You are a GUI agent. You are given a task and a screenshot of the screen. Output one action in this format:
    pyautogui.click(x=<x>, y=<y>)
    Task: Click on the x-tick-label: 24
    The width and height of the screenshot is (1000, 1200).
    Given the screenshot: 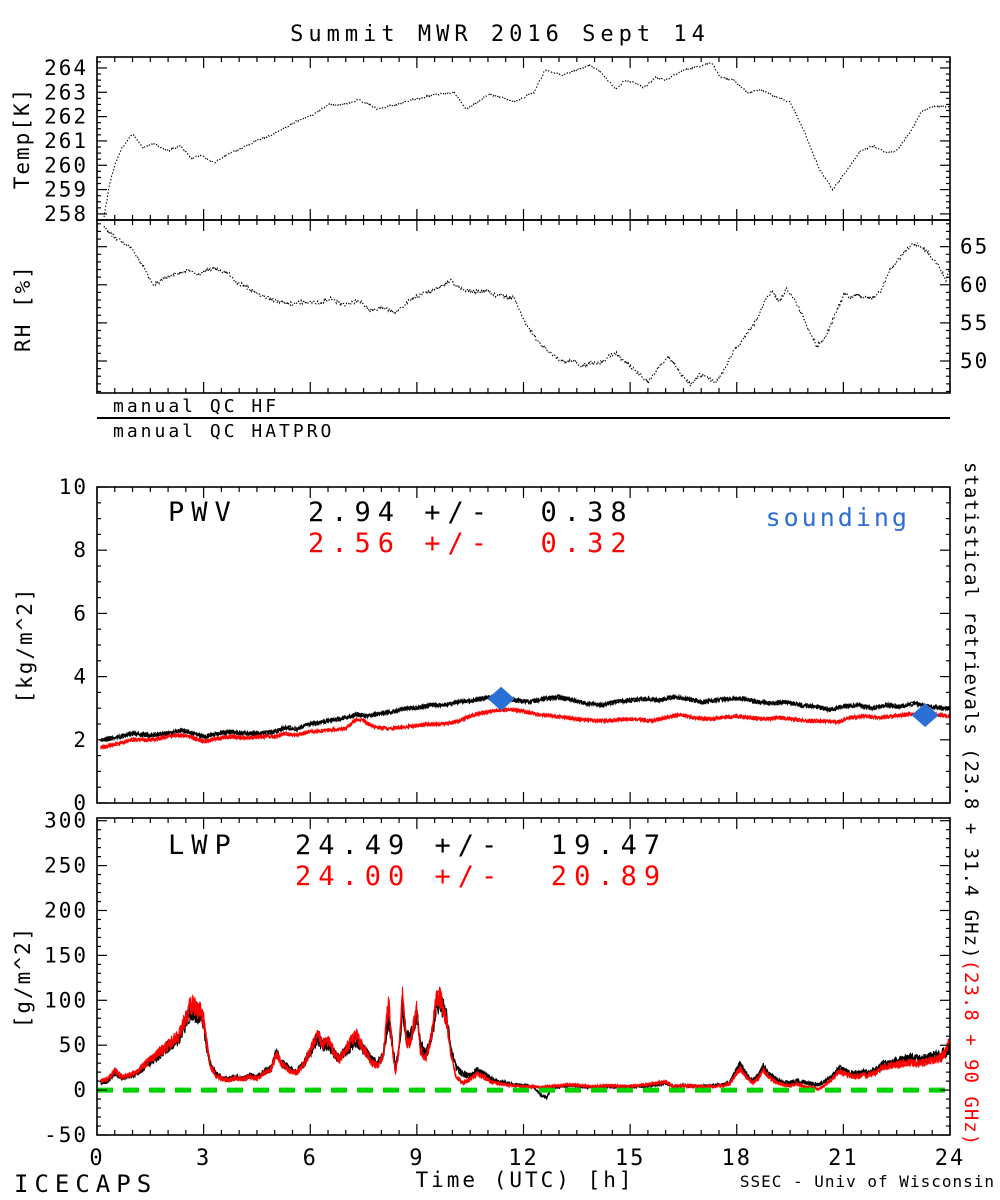 What is the action you would take?
    pyautogui.click(x=950, y=1158)
    